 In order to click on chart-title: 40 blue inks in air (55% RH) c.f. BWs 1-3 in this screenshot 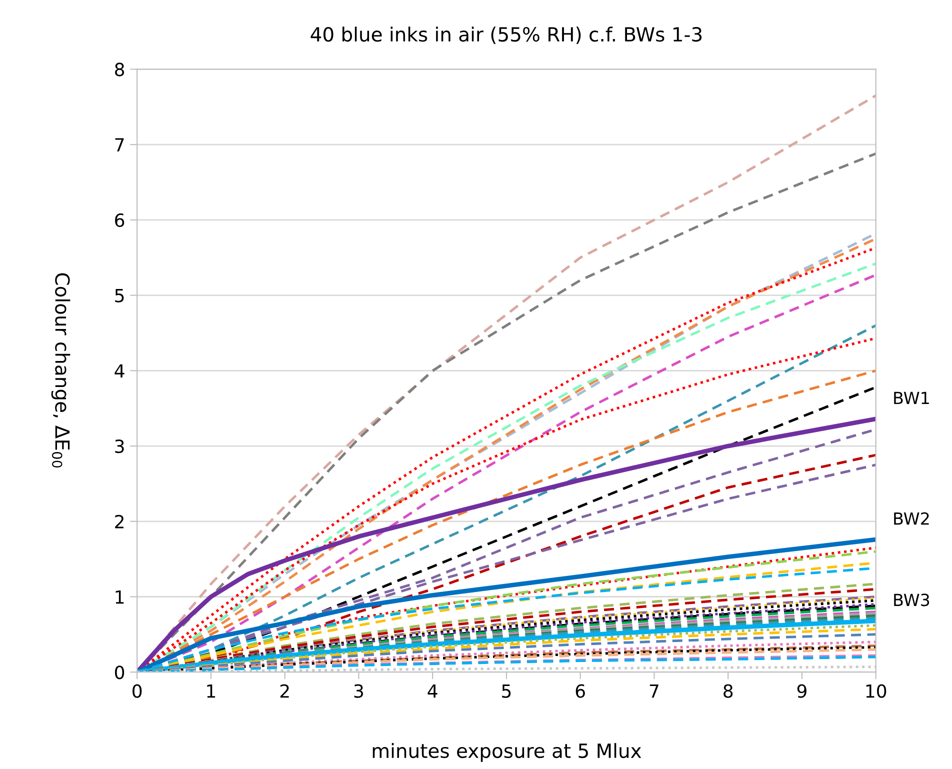, I will do `click(506, 35)`.